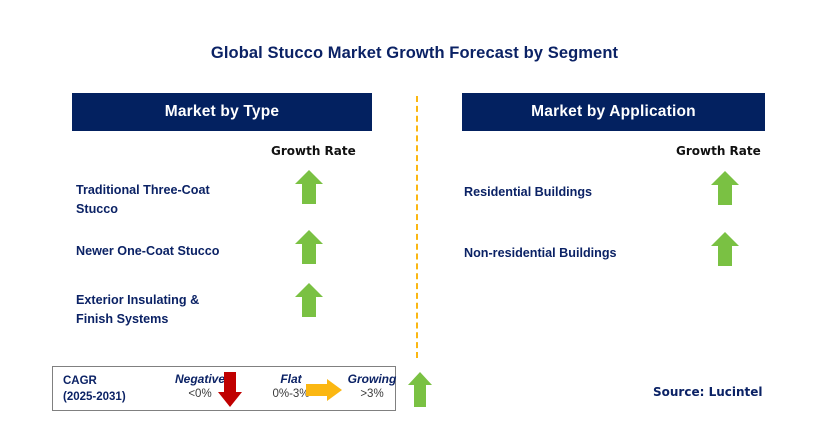  Describe the element at coordinates (143, 199) in the screenshot. I see `segment-label: Traditional Three-Coat Stucco` at that location.